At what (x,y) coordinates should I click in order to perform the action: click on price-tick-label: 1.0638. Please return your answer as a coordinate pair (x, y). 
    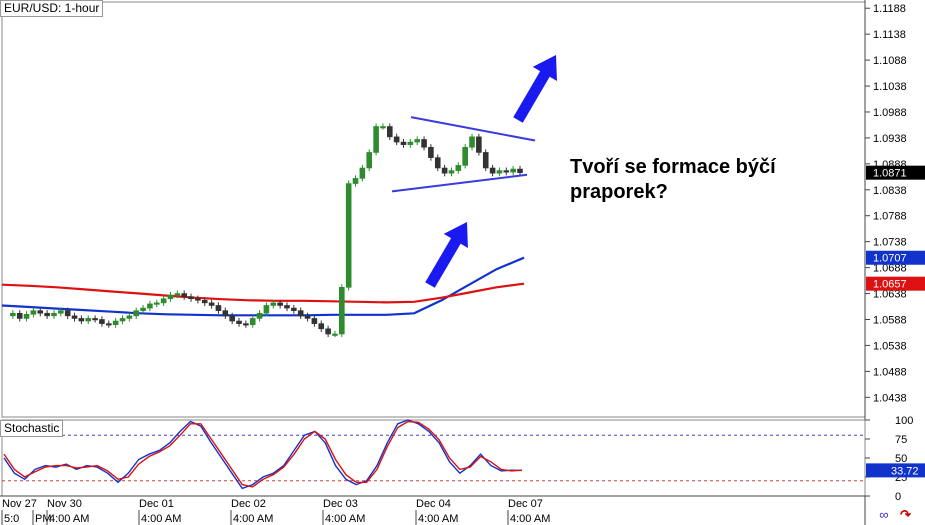
    Looking at the image, I should click on (890, 295).